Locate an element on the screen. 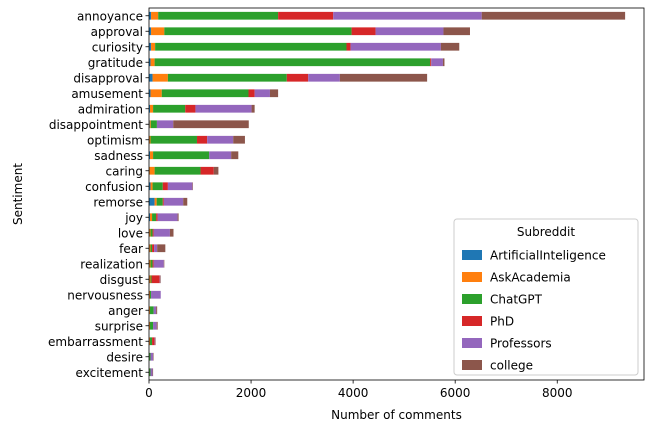  bar-amusement-college is located at coordinates (274, 93).